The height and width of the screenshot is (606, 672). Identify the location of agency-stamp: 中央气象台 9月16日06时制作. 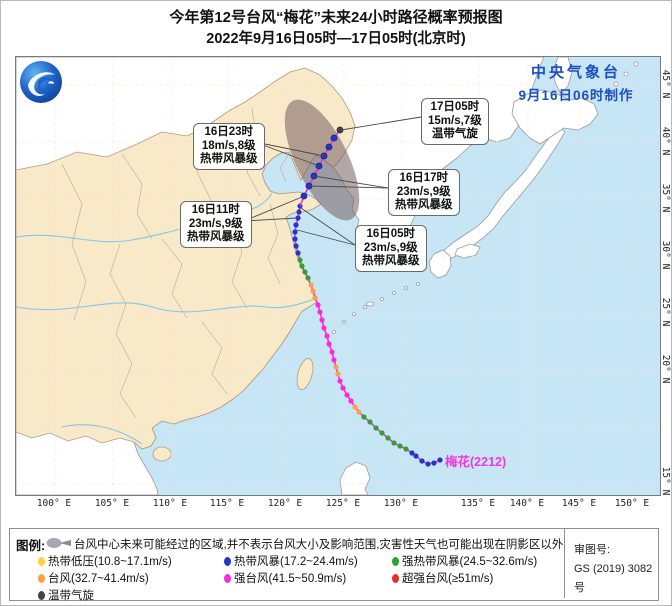
(576, 82).